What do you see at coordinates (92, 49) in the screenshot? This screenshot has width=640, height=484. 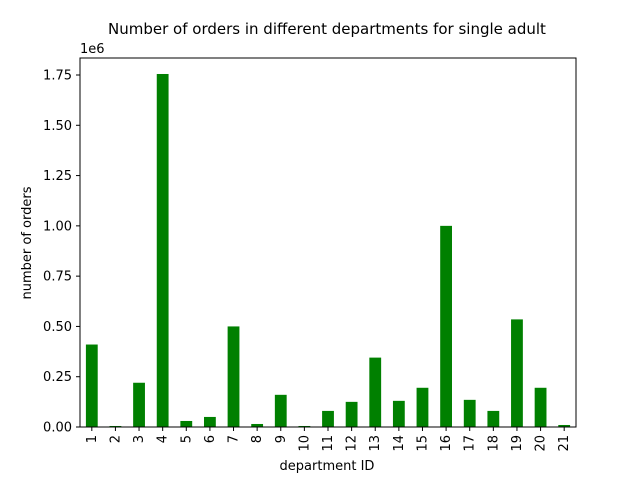 I see `y-offset-label: 1e6` at bounding box center [92, 49].